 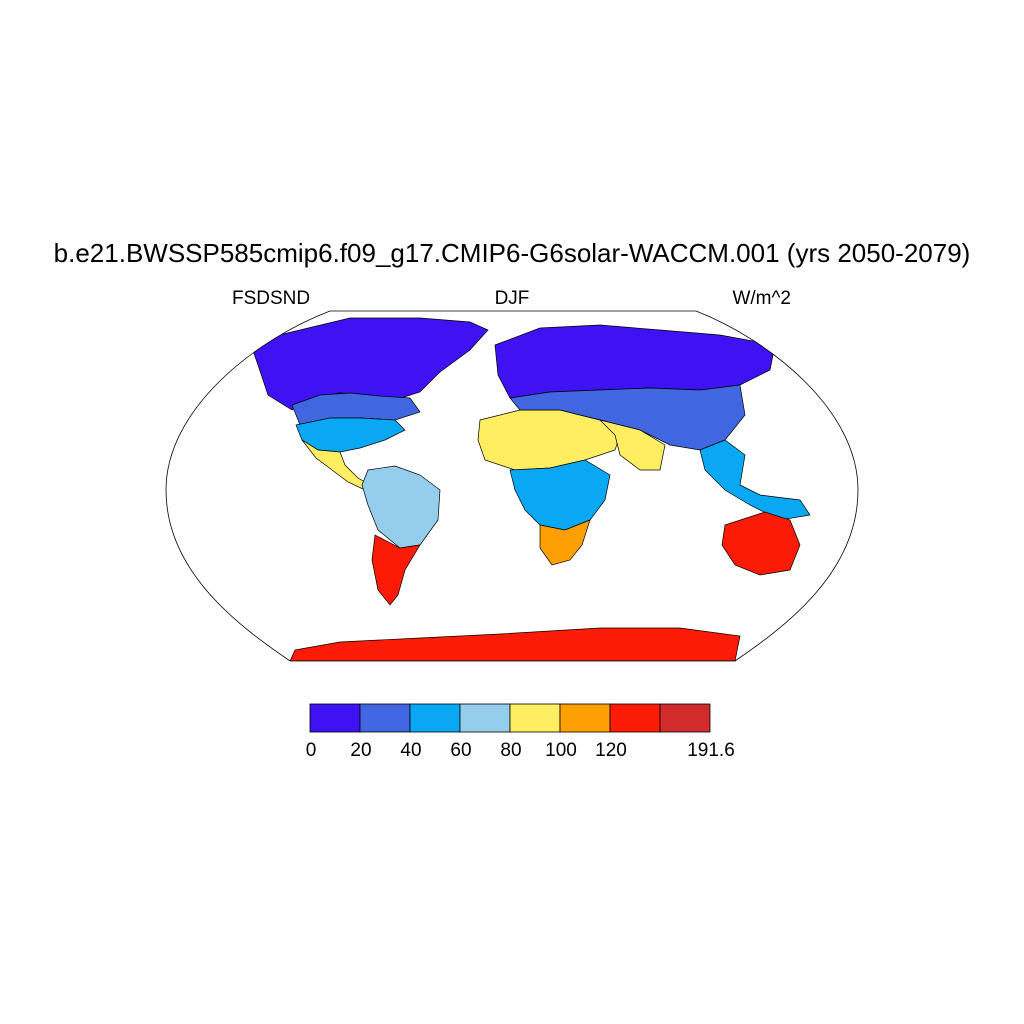 I want to click on region-antarctica, so click(x=515, y=644).